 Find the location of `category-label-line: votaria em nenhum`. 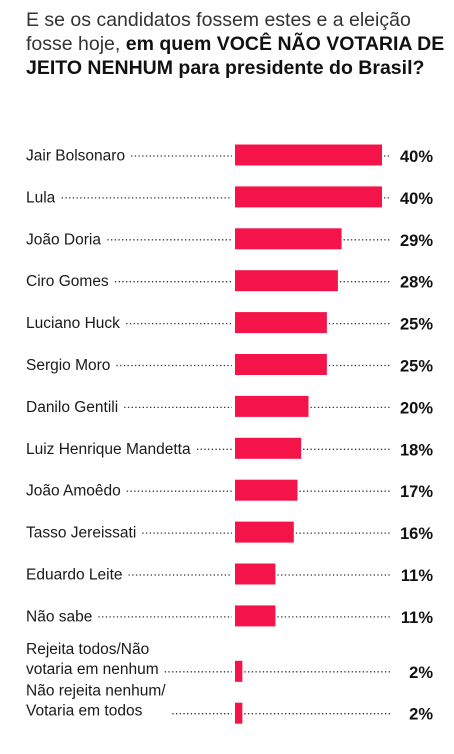

category-label-line: votaria em nenhum is located at coordinates (92, 669).